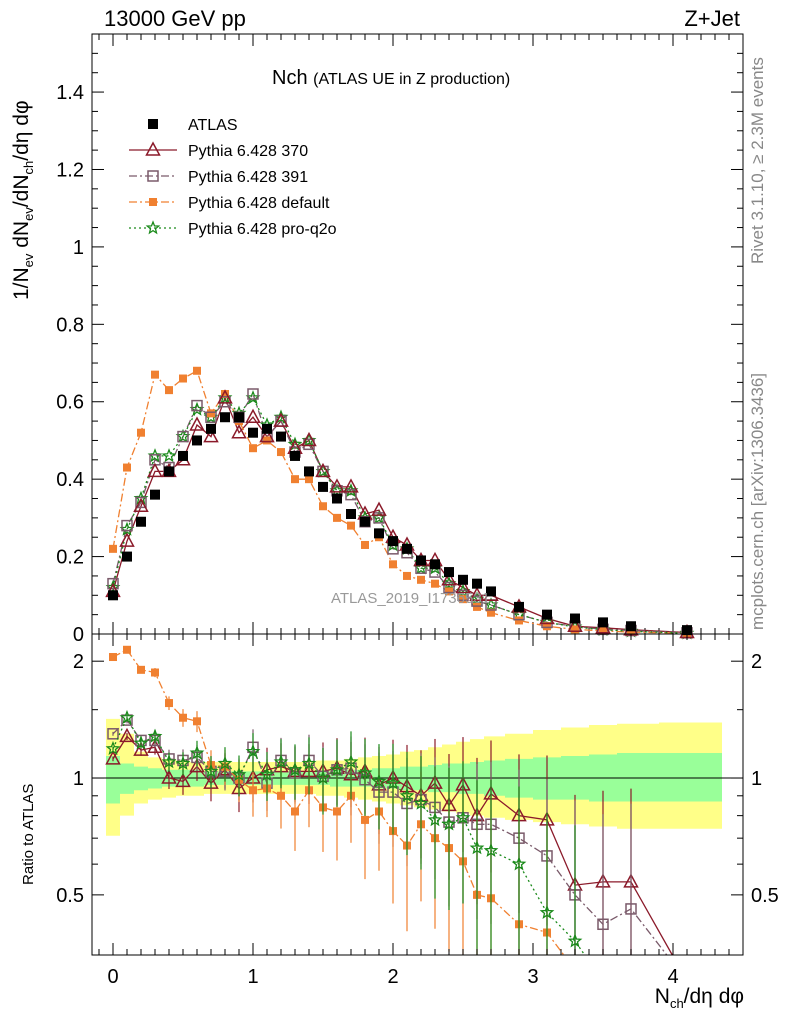 Image resolution: width=786 pixels, height=1024 pixels. I want to click on x-tick-label: 0, so click(112, 977).